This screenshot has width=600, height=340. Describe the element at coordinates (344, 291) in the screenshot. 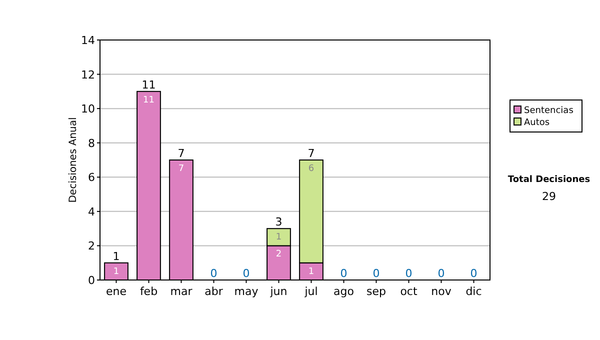

I see `x-tick-label: ago` at that location.